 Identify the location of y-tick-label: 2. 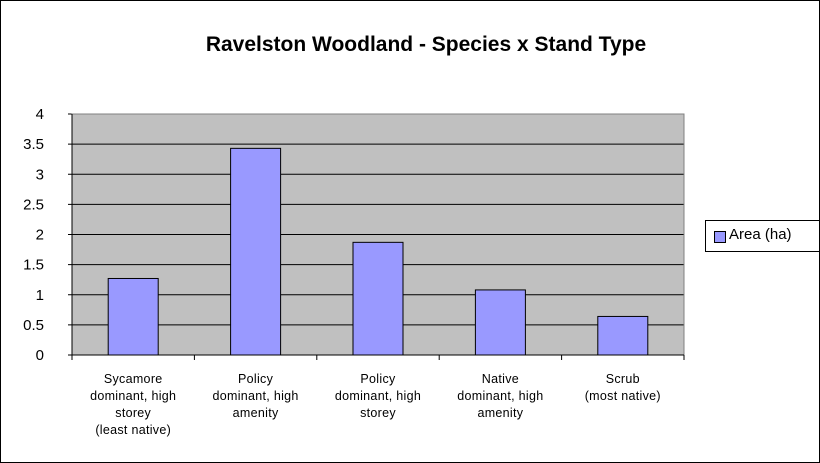
(40, 235).